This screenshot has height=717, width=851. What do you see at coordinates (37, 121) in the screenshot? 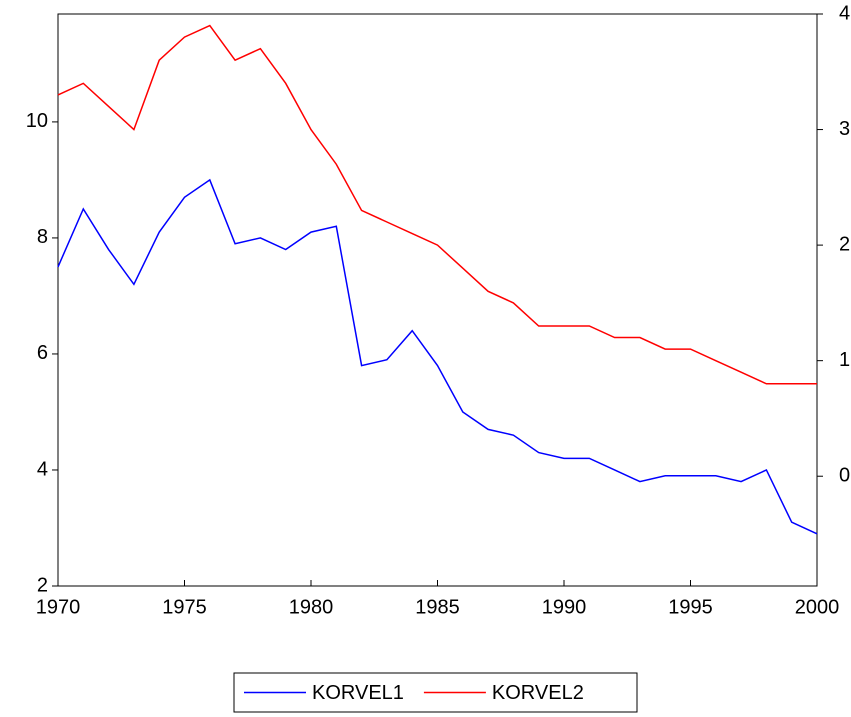
I see `y-tick-label: 10` at bounding box center [37, 121].